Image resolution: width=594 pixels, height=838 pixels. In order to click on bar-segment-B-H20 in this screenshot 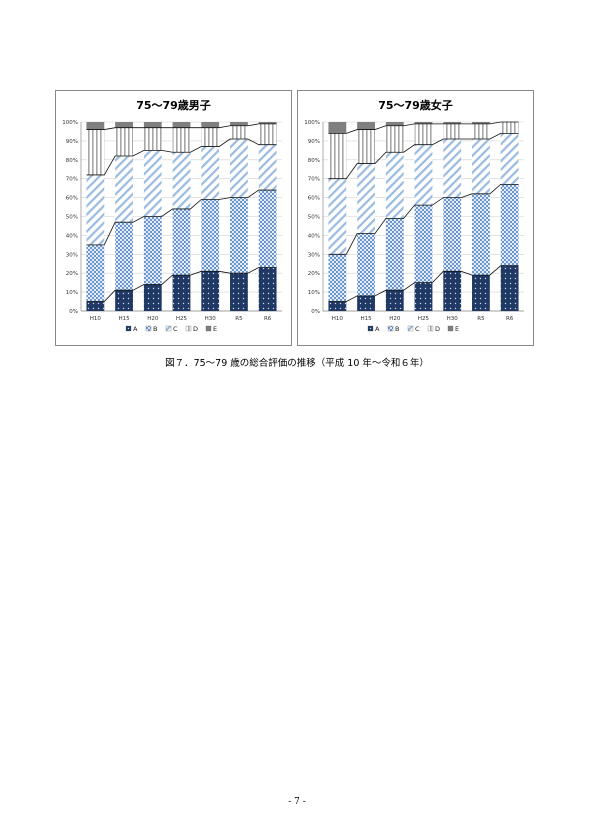, I will do `click(152, 250)`.